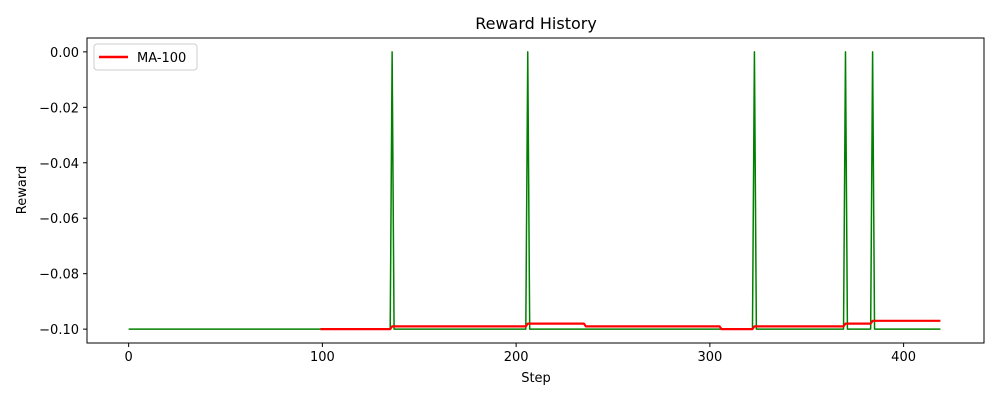 Image resolution: width=1000 pixels, height=400 pixels. What do you see at coordinates (64, 53) in the screenshot?
I see `y-tick-label: 0.00` at bounding box center [64, 53].